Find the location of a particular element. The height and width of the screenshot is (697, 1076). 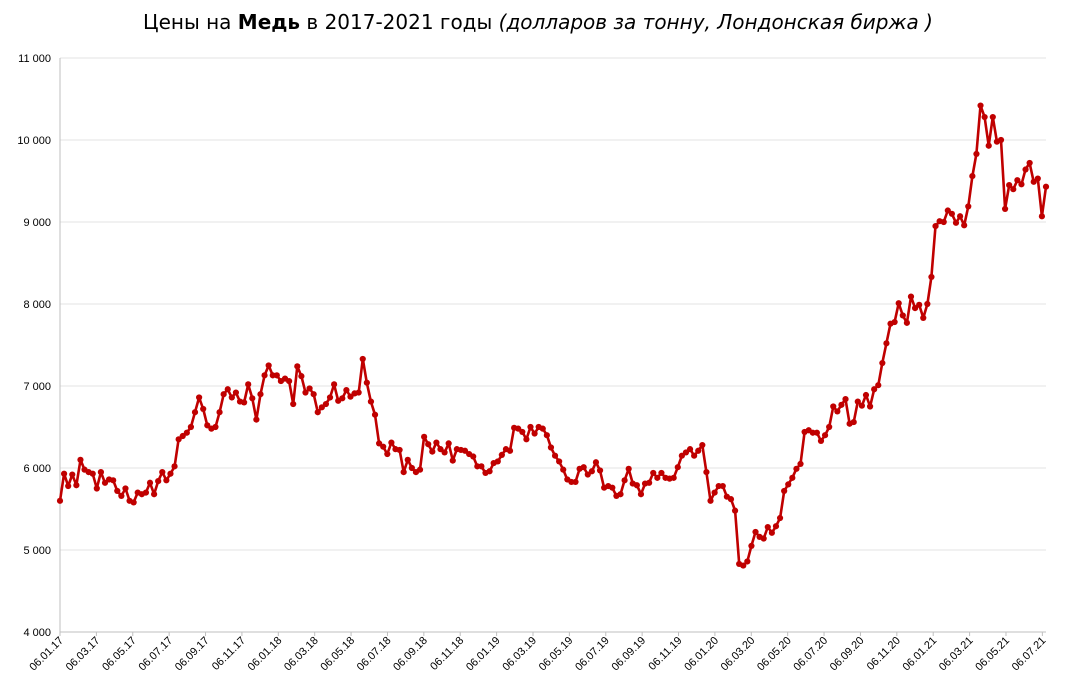

x-tick-label: 06.05.18 is located at coordinates (337, 654).